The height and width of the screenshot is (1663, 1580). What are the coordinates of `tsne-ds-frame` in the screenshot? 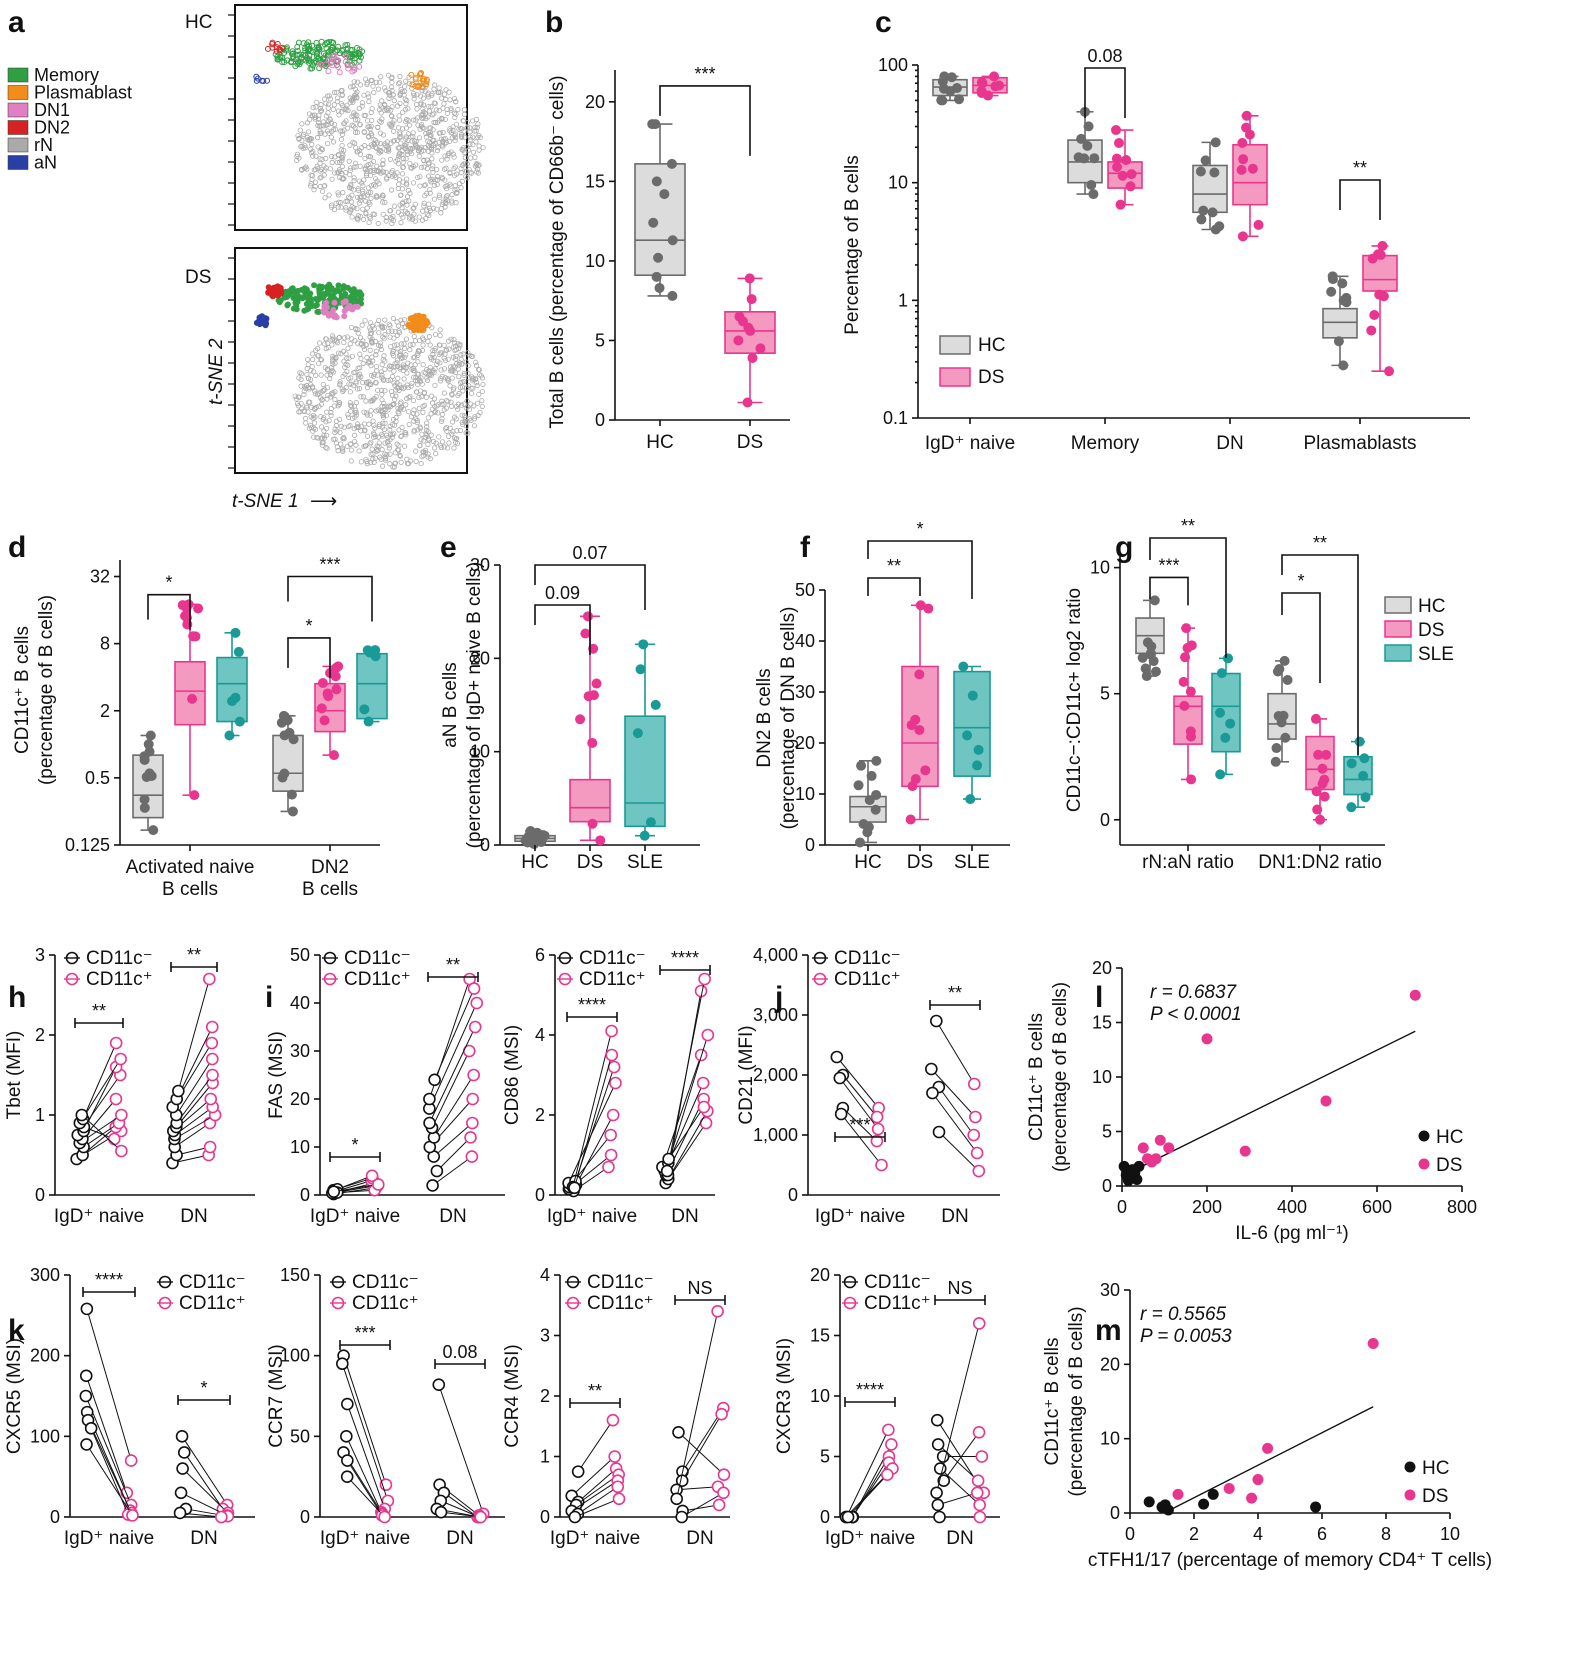 It's located at (351, 360).